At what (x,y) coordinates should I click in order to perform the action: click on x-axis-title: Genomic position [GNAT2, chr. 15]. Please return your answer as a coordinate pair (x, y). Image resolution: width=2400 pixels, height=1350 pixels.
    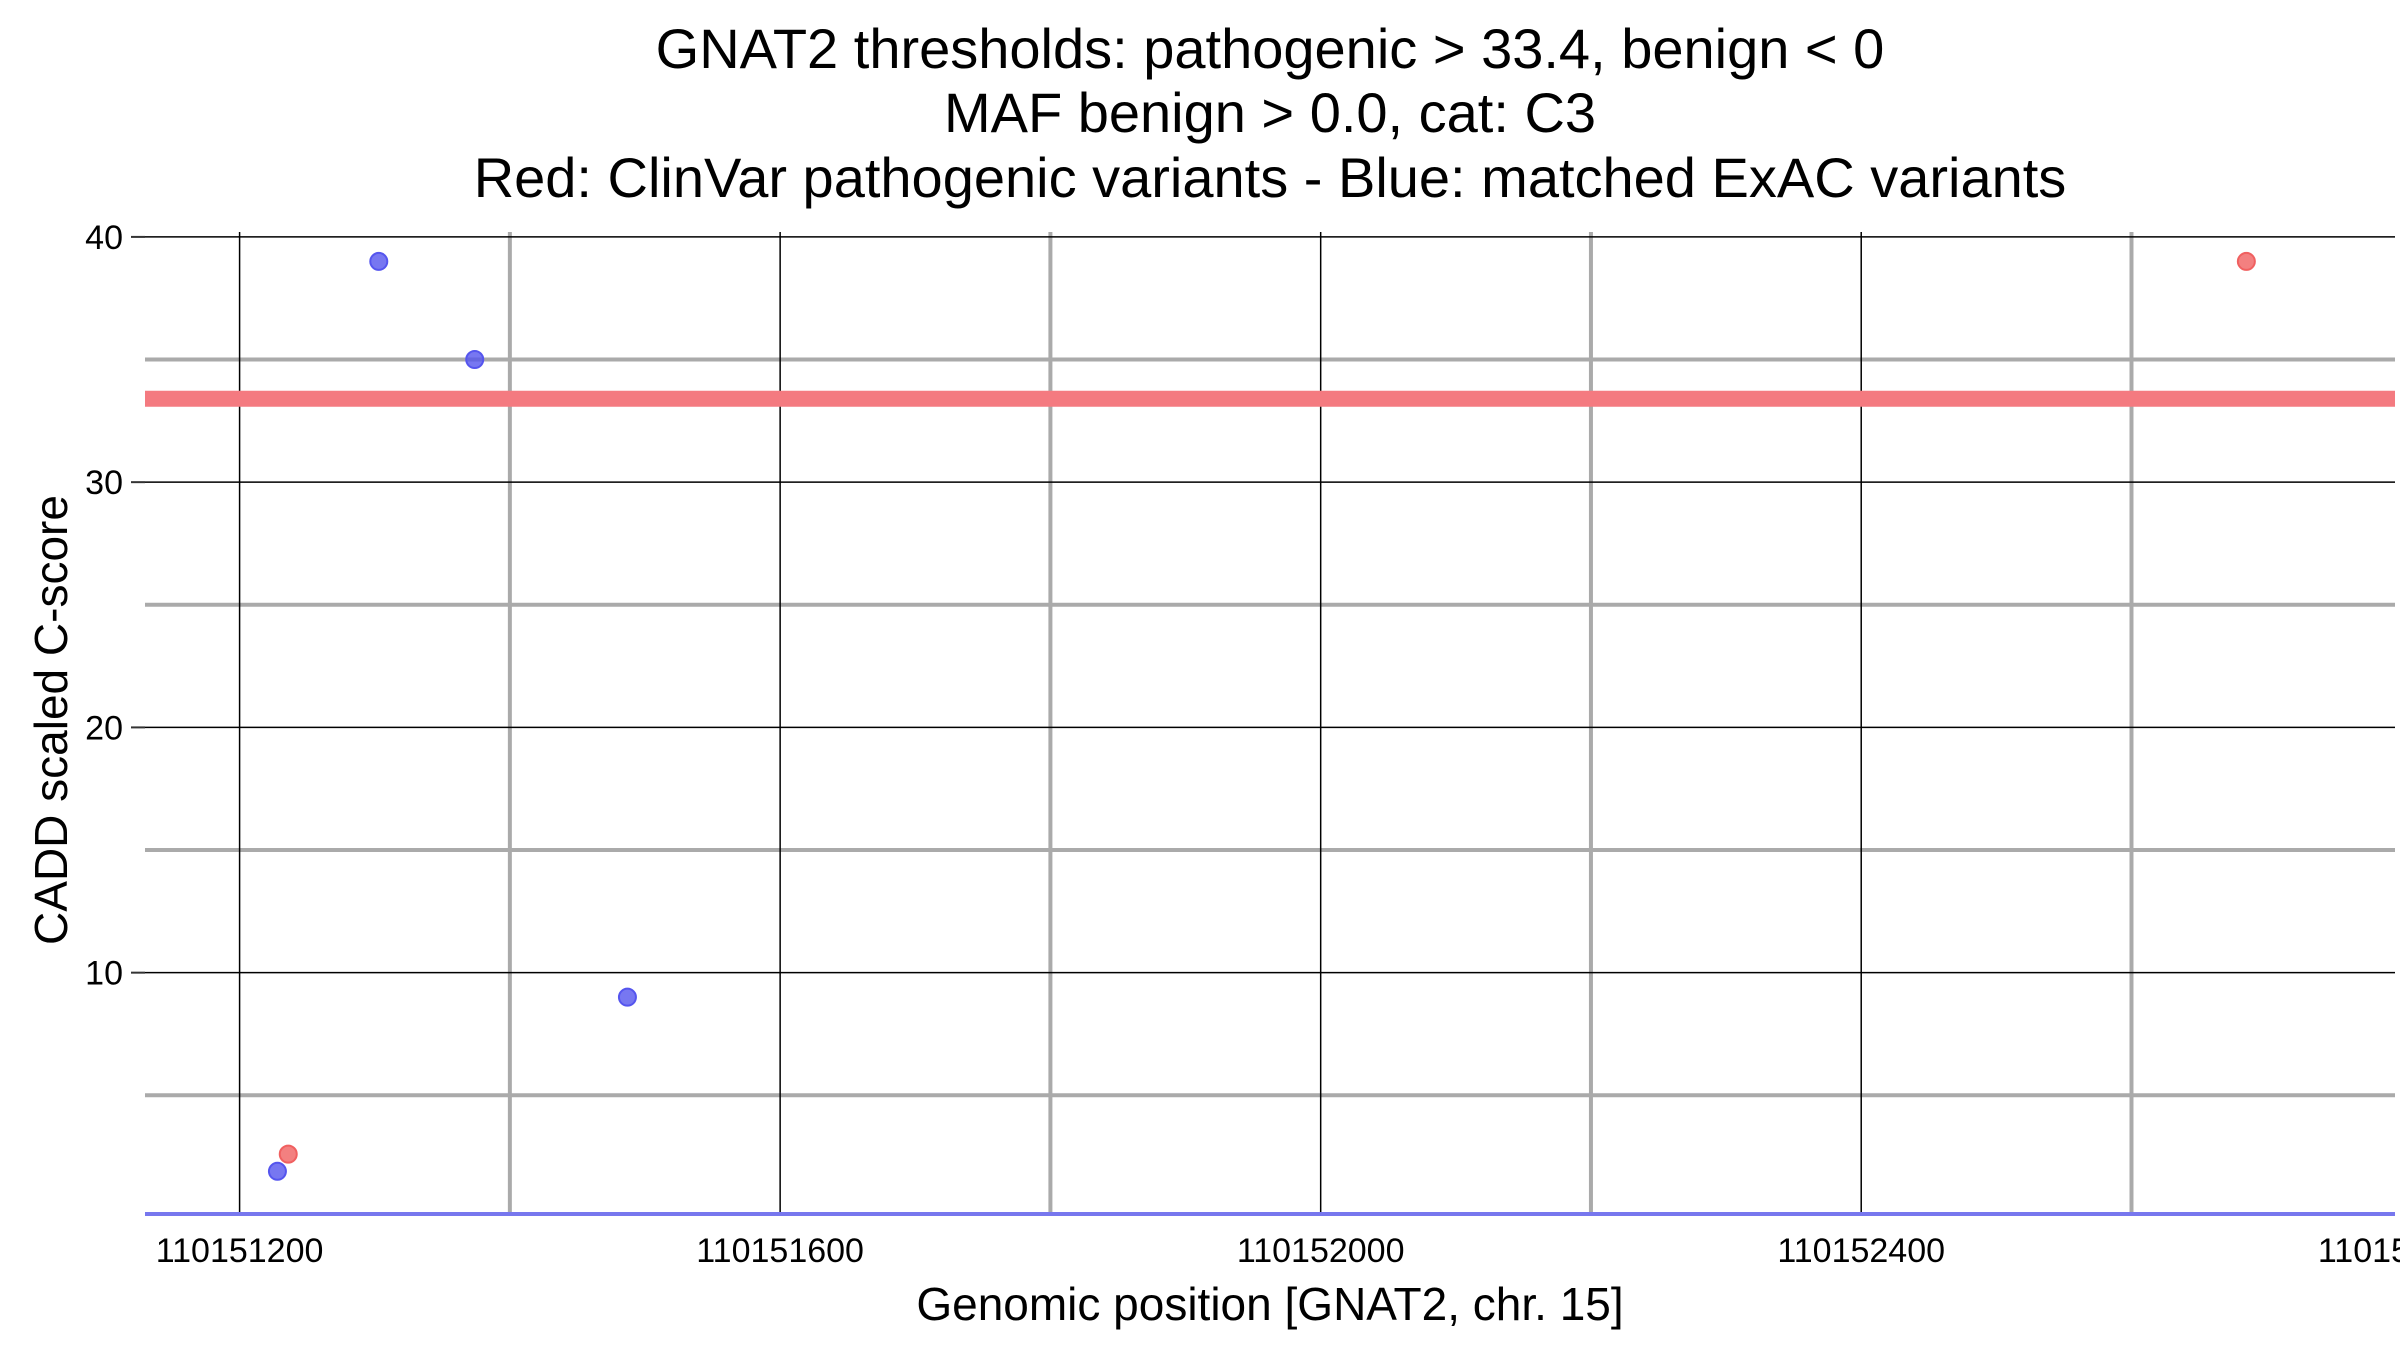
    Looking at the image, I should click on (1269, 1304).